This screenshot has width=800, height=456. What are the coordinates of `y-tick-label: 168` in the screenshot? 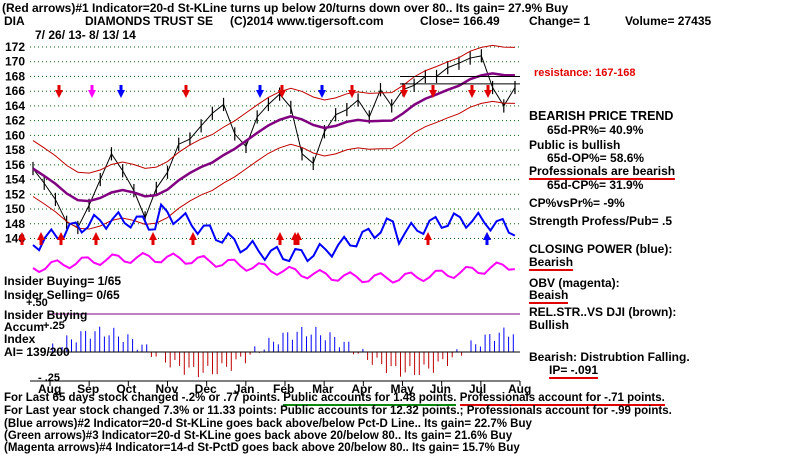 It's located at (15, 76).